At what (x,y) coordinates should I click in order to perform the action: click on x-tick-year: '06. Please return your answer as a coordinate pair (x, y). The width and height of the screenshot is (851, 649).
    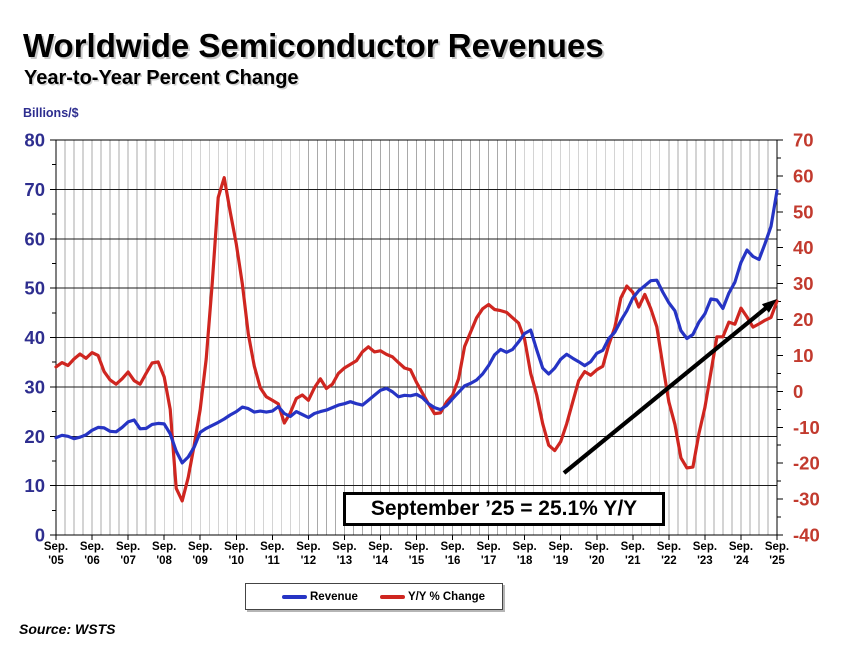
    Looking at the image, I should click on (92, 561).